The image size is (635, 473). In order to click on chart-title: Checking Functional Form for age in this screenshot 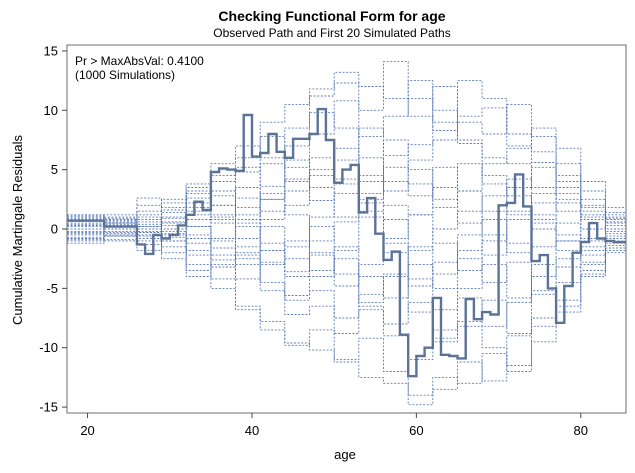, I will do `click(331, 16)`.